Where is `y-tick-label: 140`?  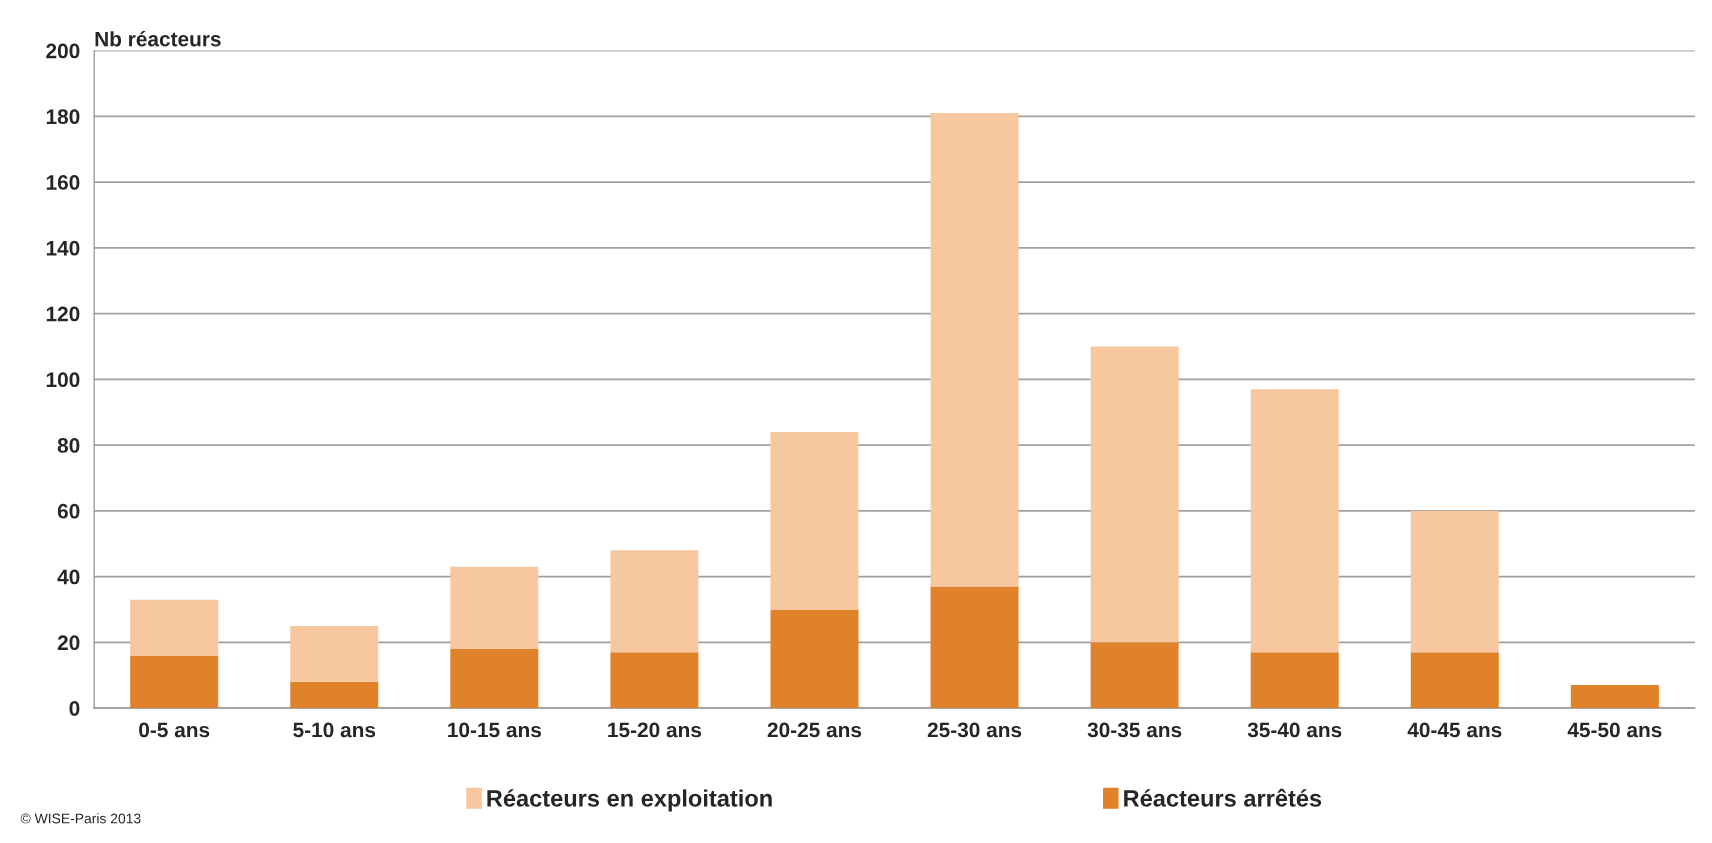 y-tick-label: 140 is located at coordinates (63, 248).